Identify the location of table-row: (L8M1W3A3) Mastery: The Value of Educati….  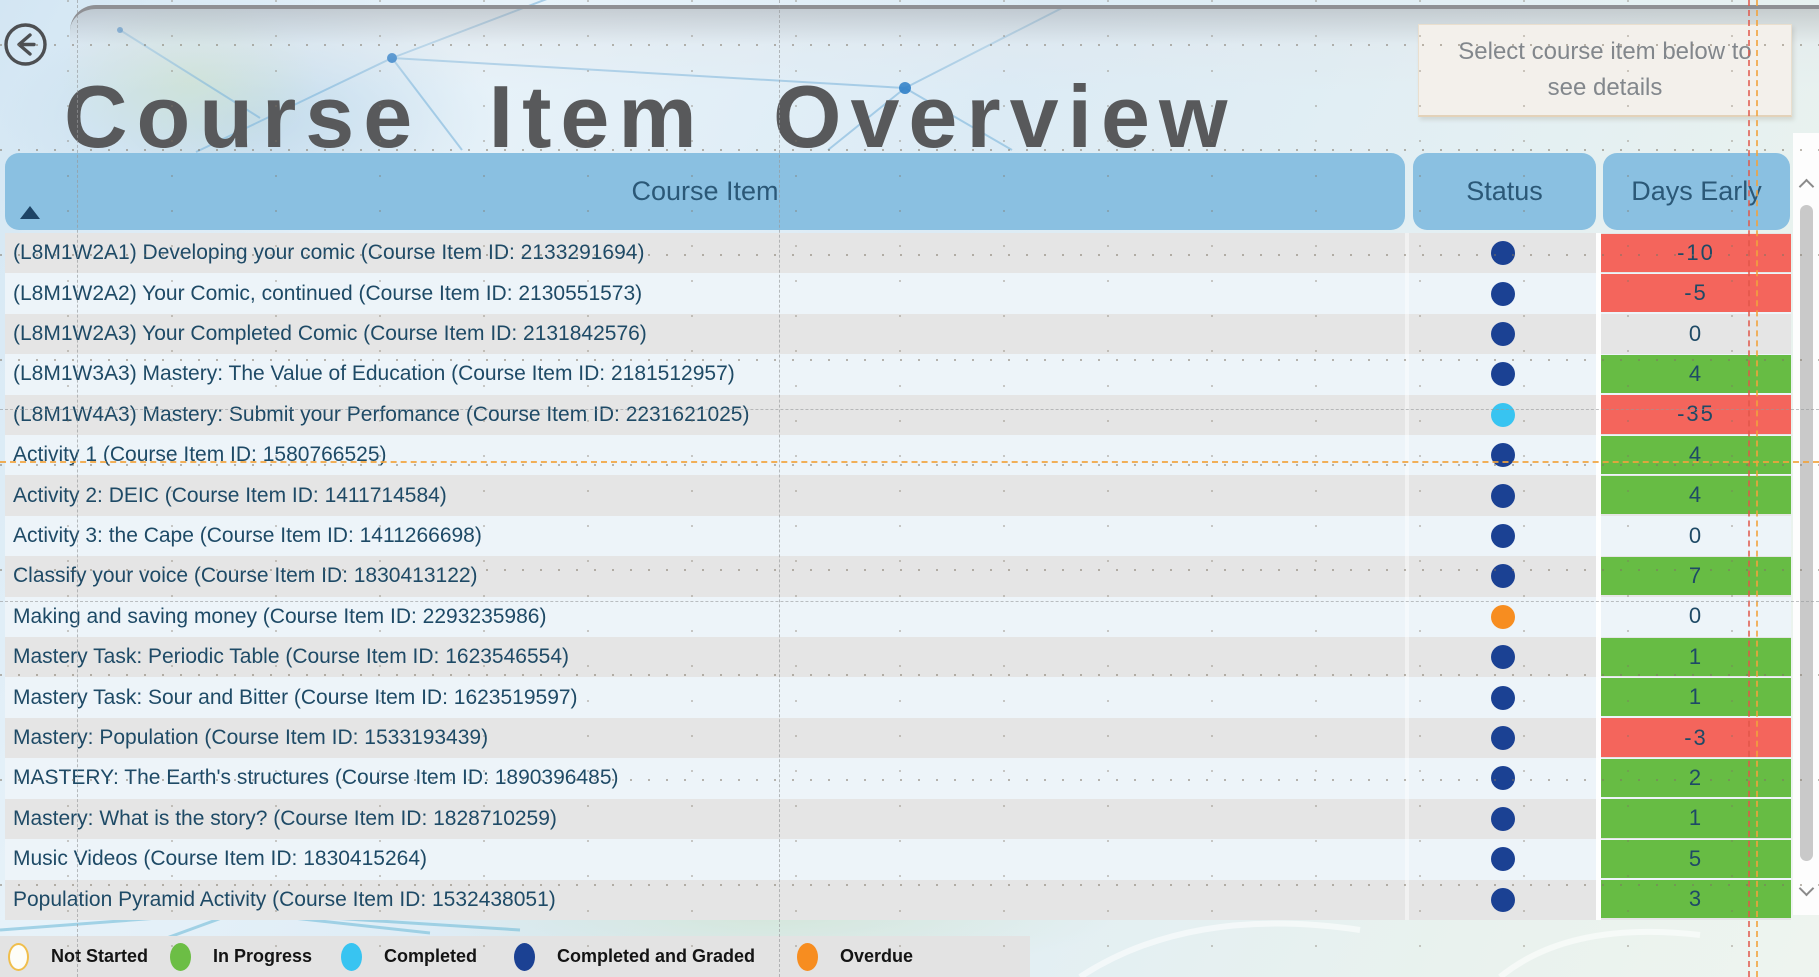
(898, 374).